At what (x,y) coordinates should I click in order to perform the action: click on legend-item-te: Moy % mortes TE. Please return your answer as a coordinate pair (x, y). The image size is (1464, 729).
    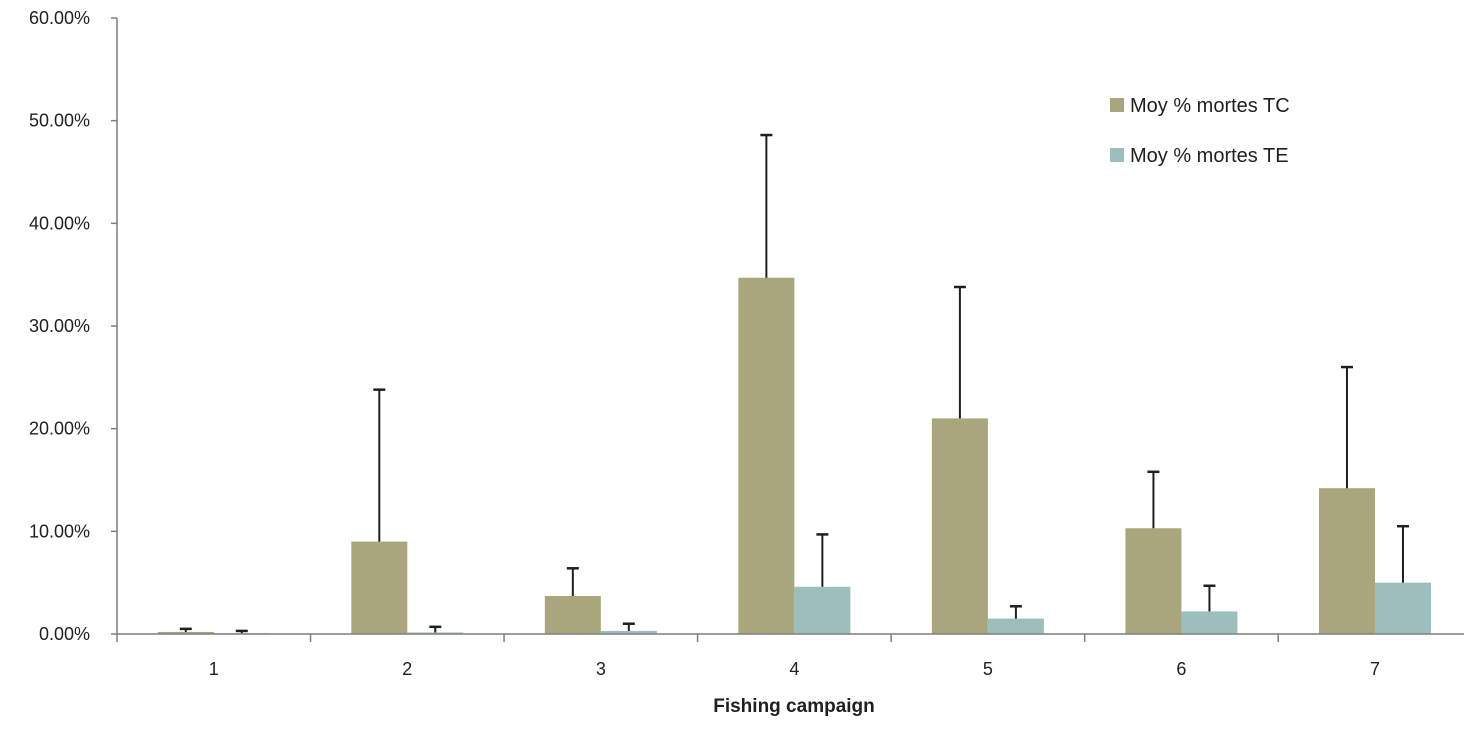
    Looking at the image, I should click on (1199, 156).